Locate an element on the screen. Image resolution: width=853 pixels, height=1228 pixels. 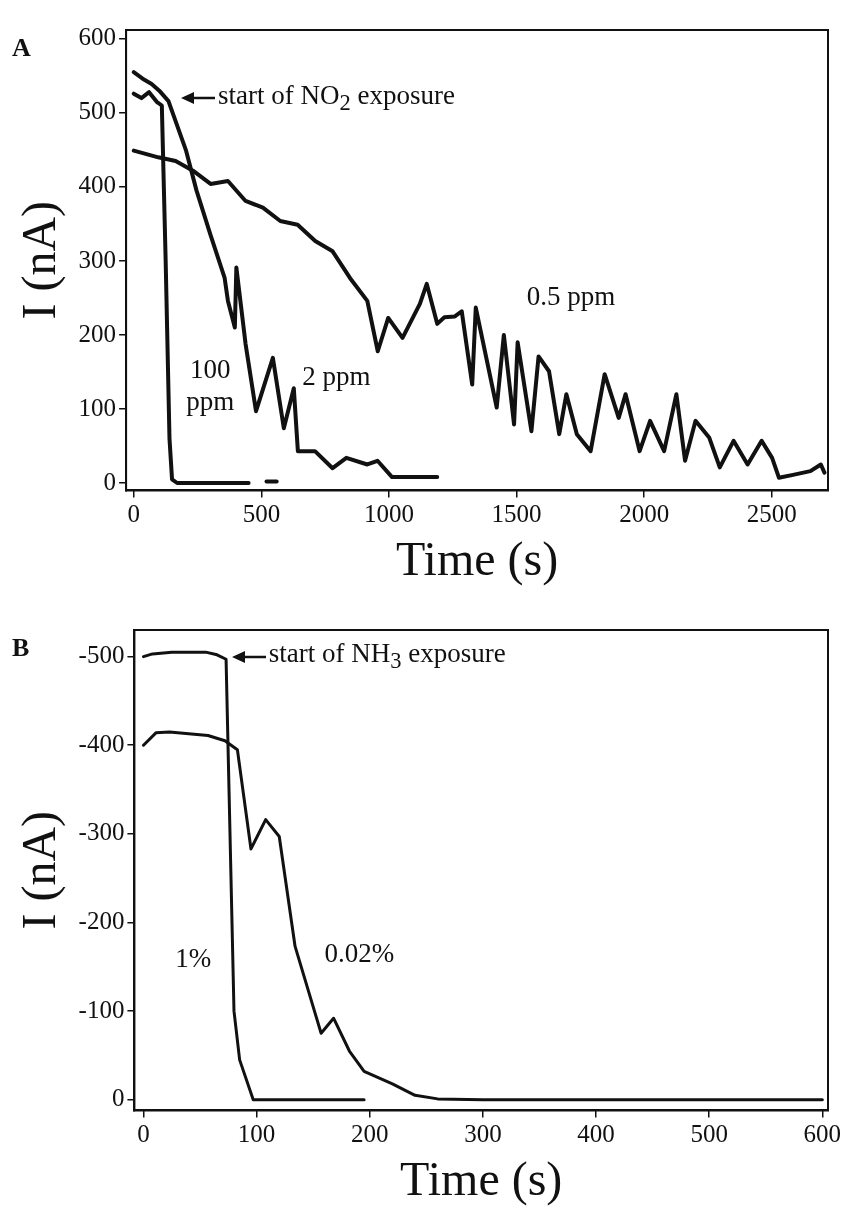
x-tick-label: 200 is located at coordinates (370, 1133).